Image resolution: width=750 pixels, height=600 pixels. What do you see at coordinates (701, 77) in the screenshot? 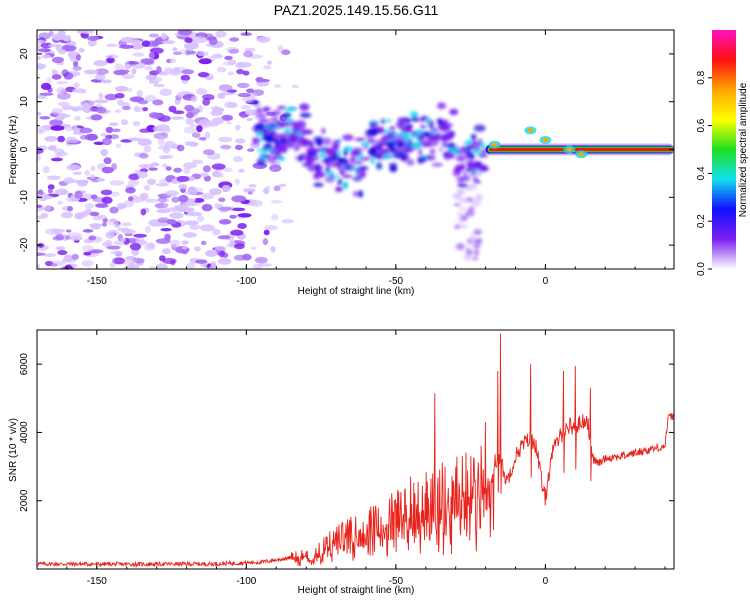
I see `colorbar-tick-label: 0.8` at bounding box center [701, 77].